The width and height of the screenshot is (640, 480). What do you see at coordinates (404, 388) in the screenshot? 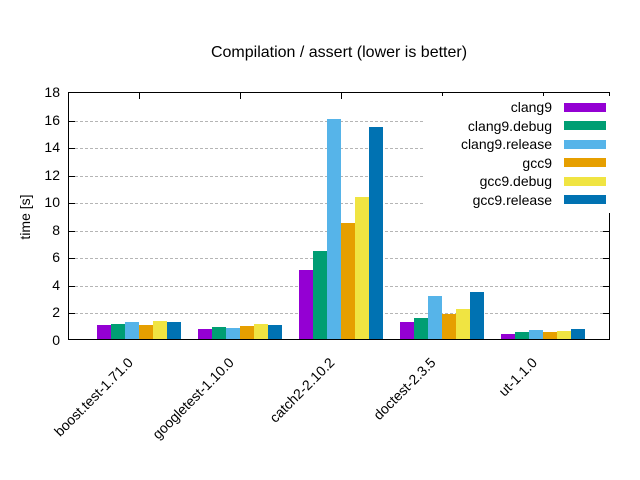
I see `x-category-label: doctest-2.3.5` at bounding box center [404, 388].